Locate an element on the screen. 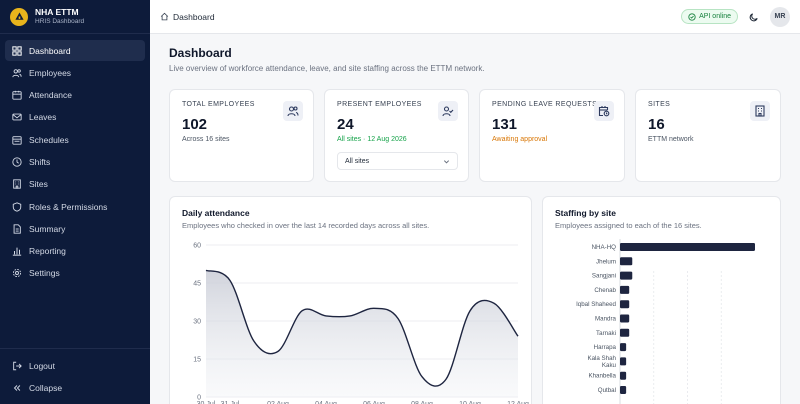 The height and width of the screenshot is (404, 800). moon-icon is located at coordinates (753, 16).